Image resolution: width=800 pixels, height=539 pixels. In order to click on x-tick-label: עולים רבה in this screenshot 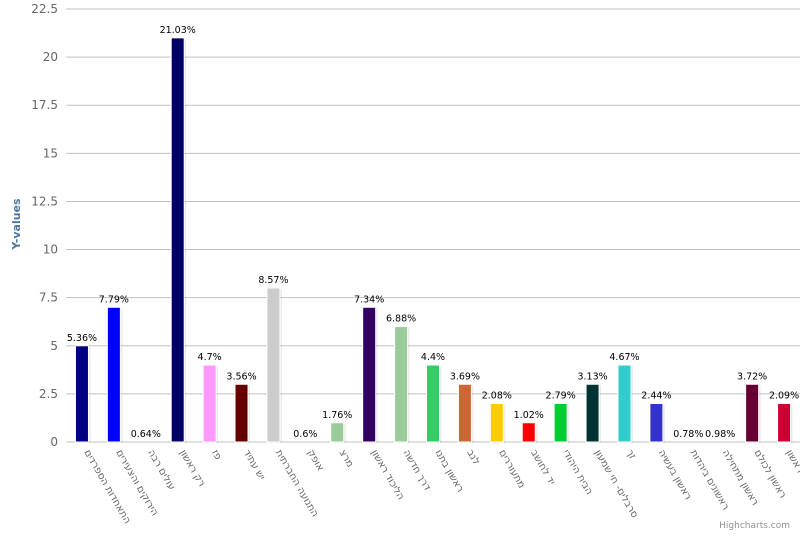, I will do `click(161, 470)`.